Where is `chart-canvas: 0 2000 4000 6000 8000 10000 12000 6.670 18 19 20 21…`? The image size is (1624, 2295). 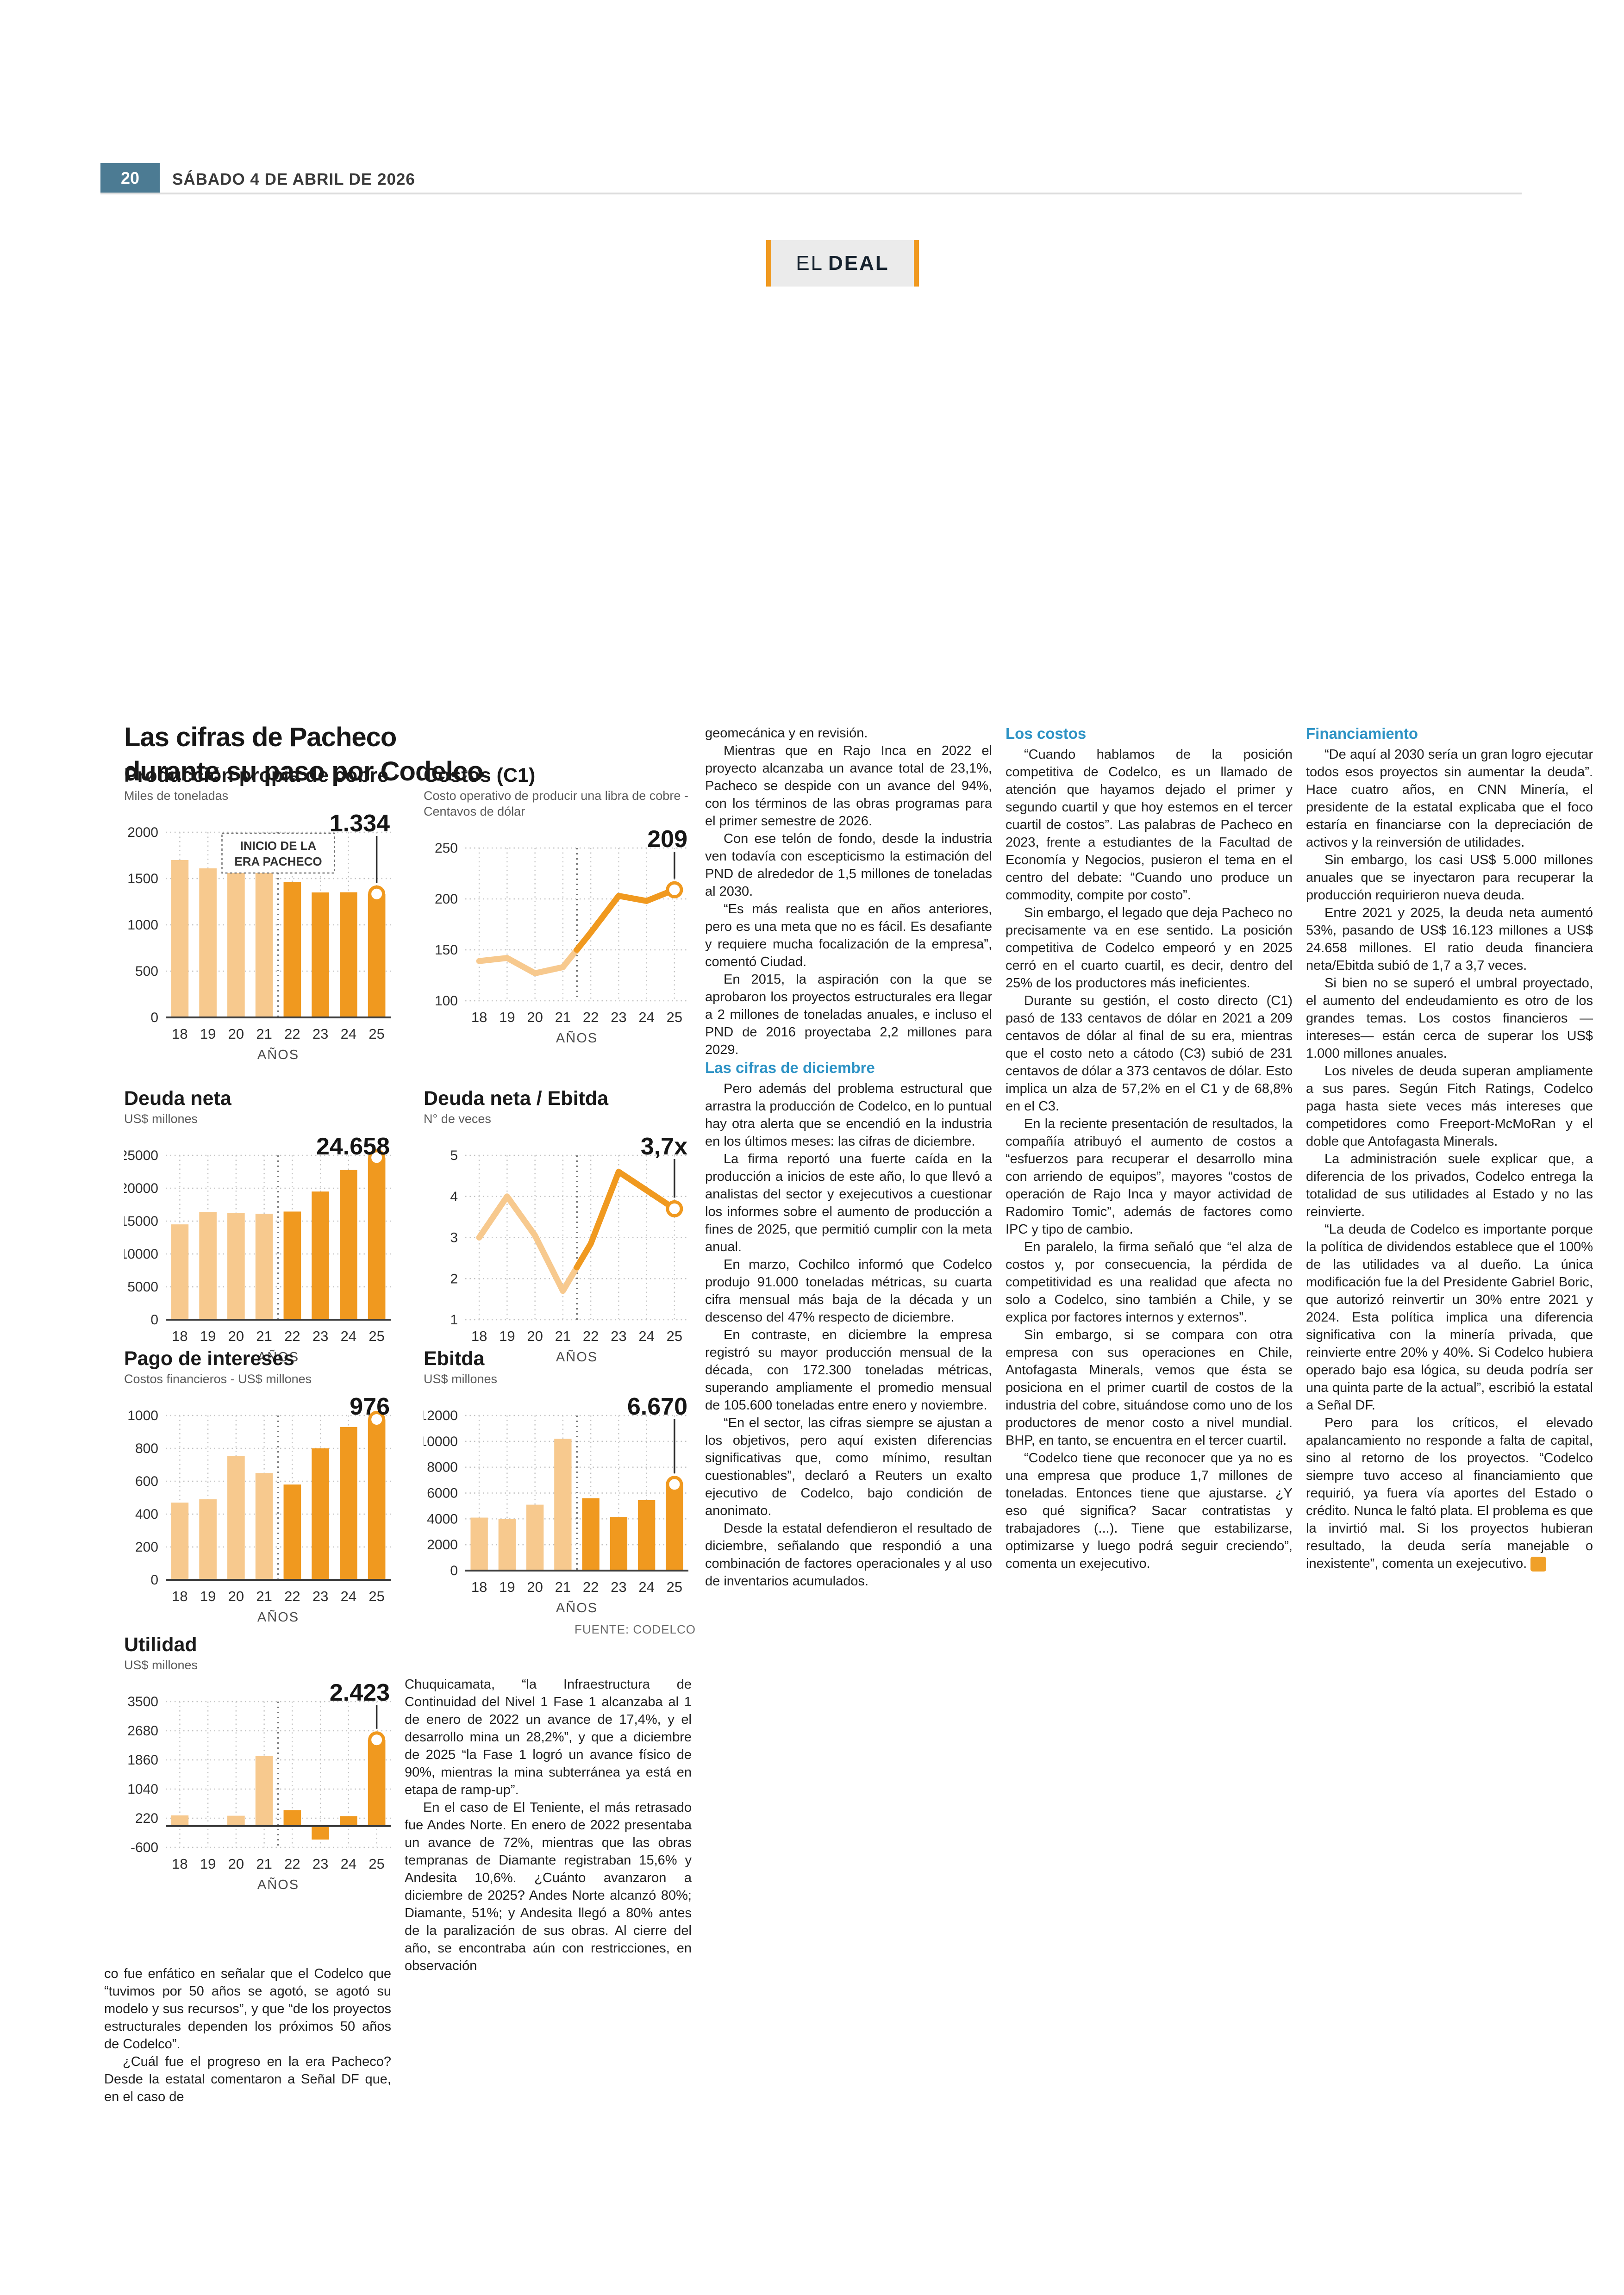 chart-canvas: 0 2000 4000 6000 8000 10000 12000 6.670 18 19 20 21… is located at coordinates (557, 1503).